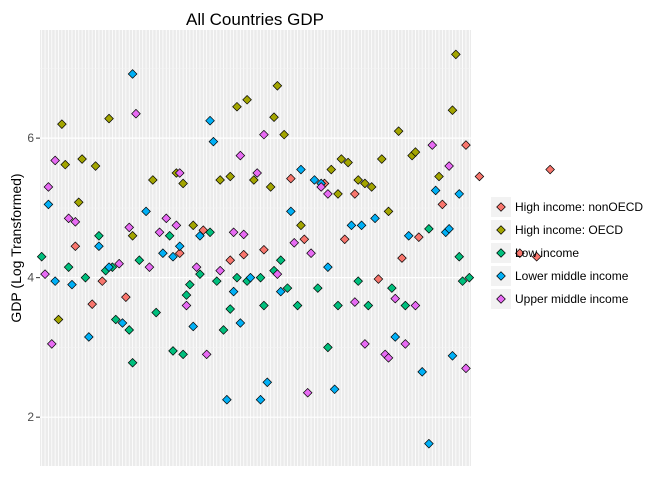 This screenshot has height=480, width=672. What do you see at coordinates (501, 276) in the screenshot?
I see `legend-marker-lower-middle-income` at bounding box center [501, 276].